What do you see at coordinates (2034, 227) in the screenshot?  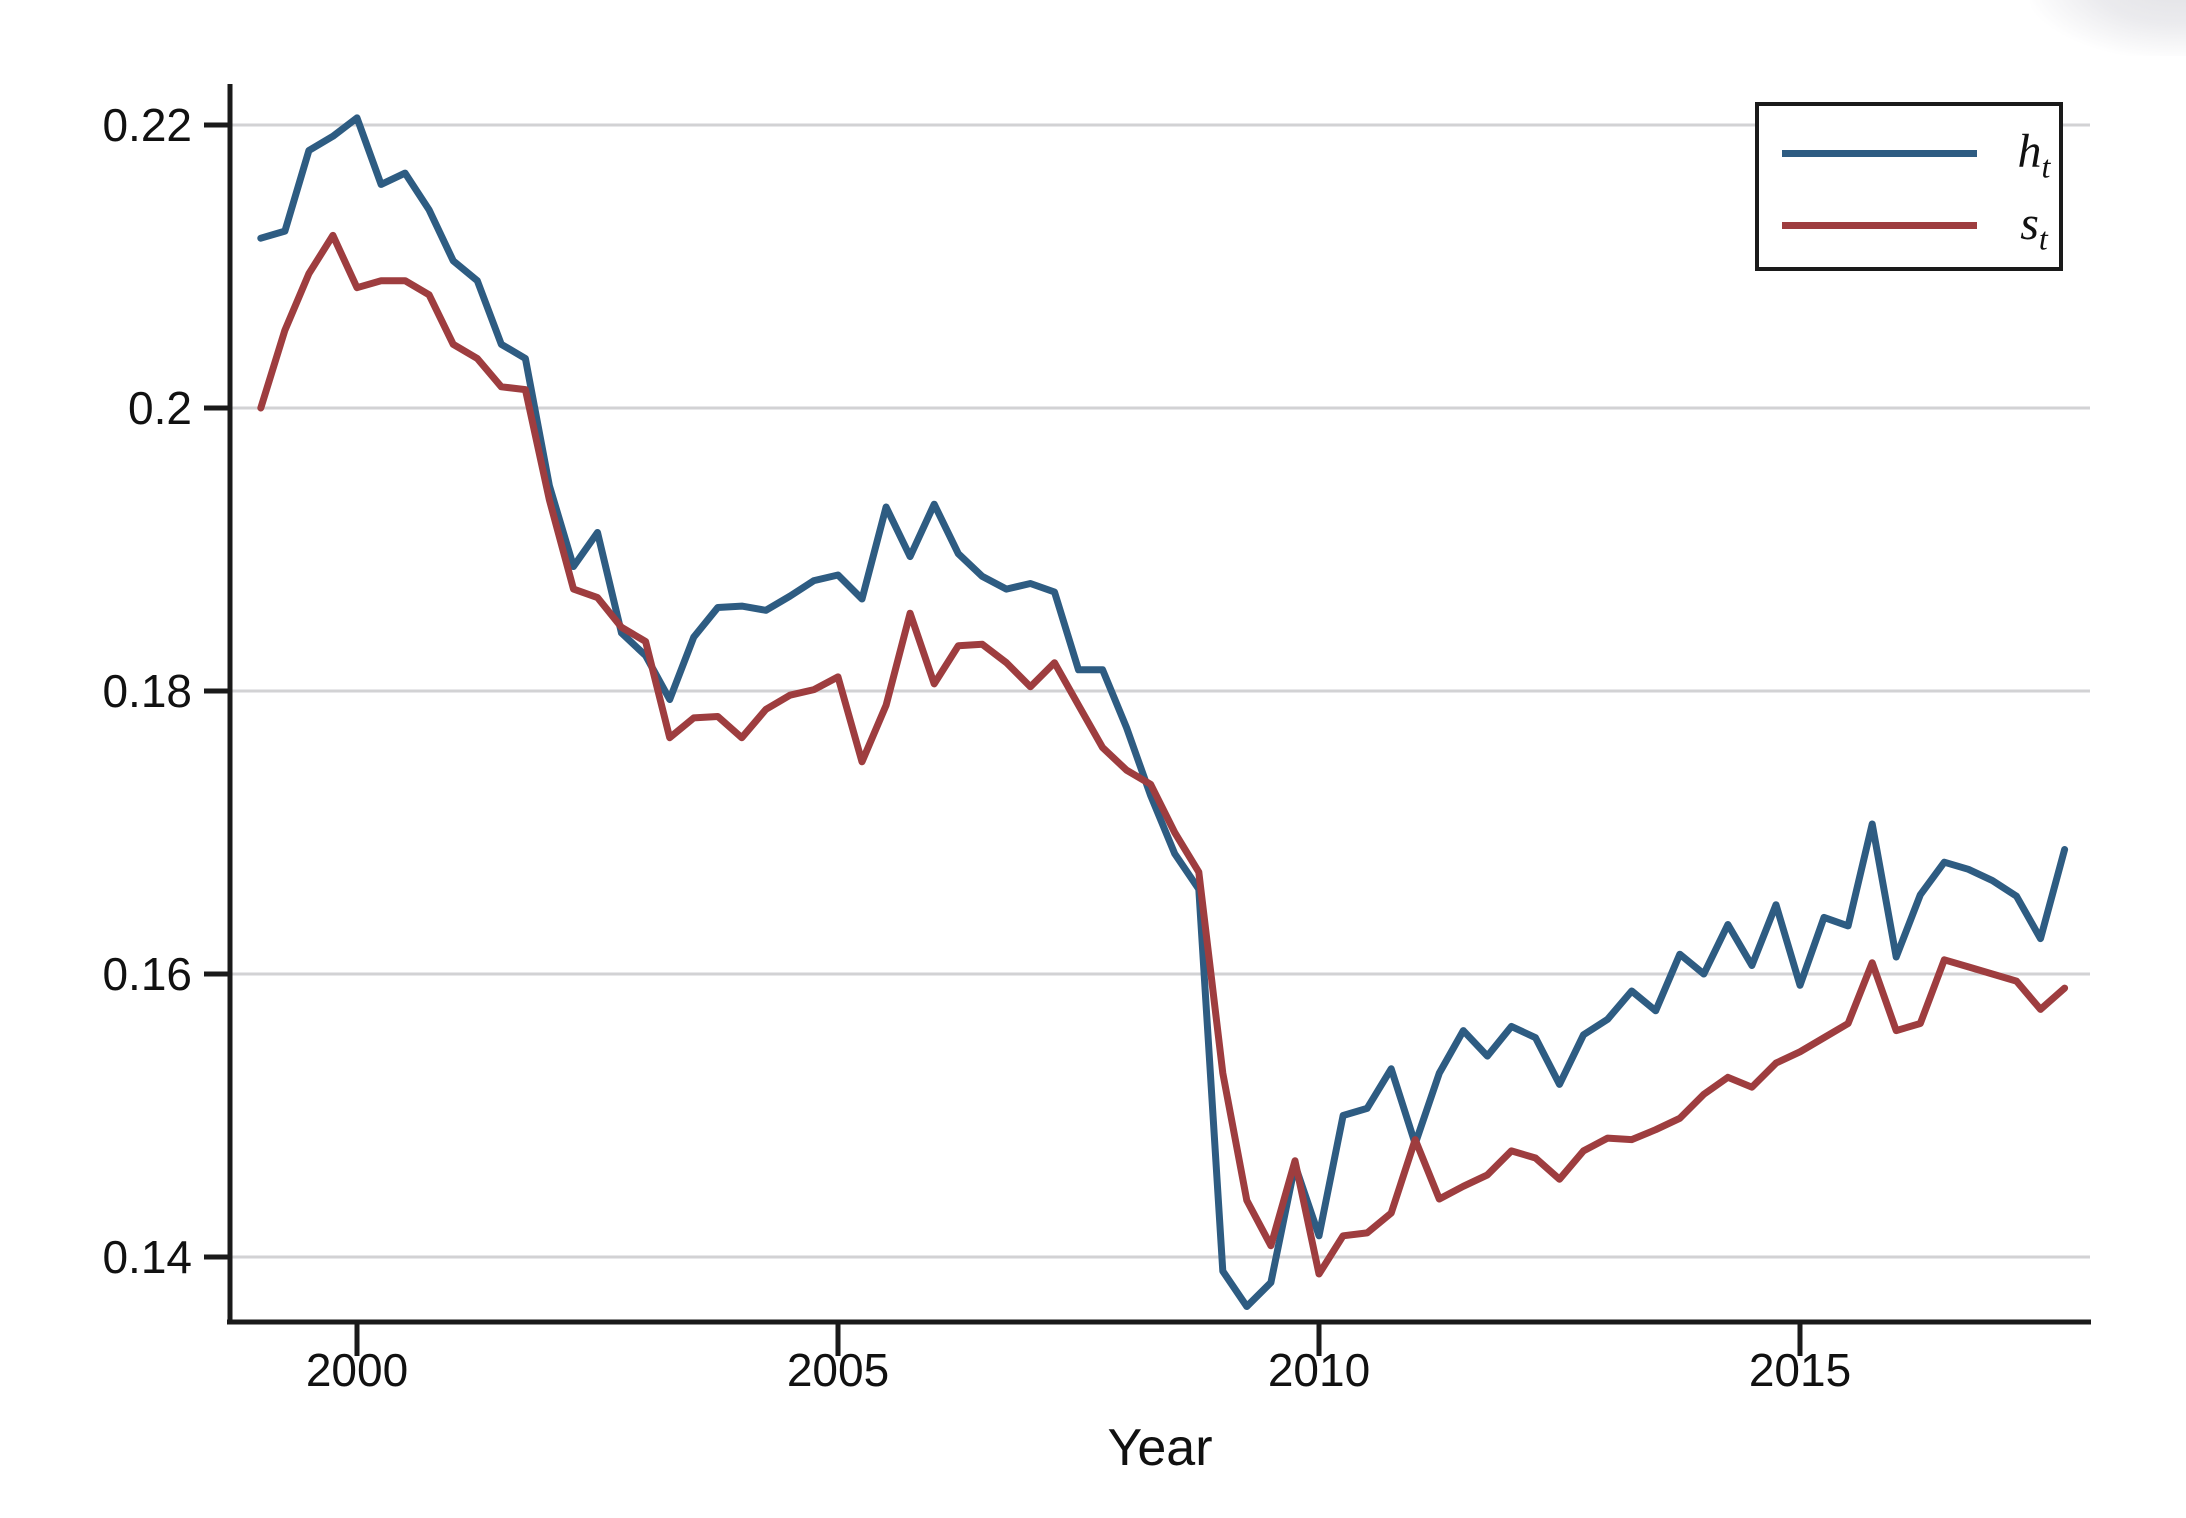 I see `legend-label-st: st` at bounding box center [2034, 227].